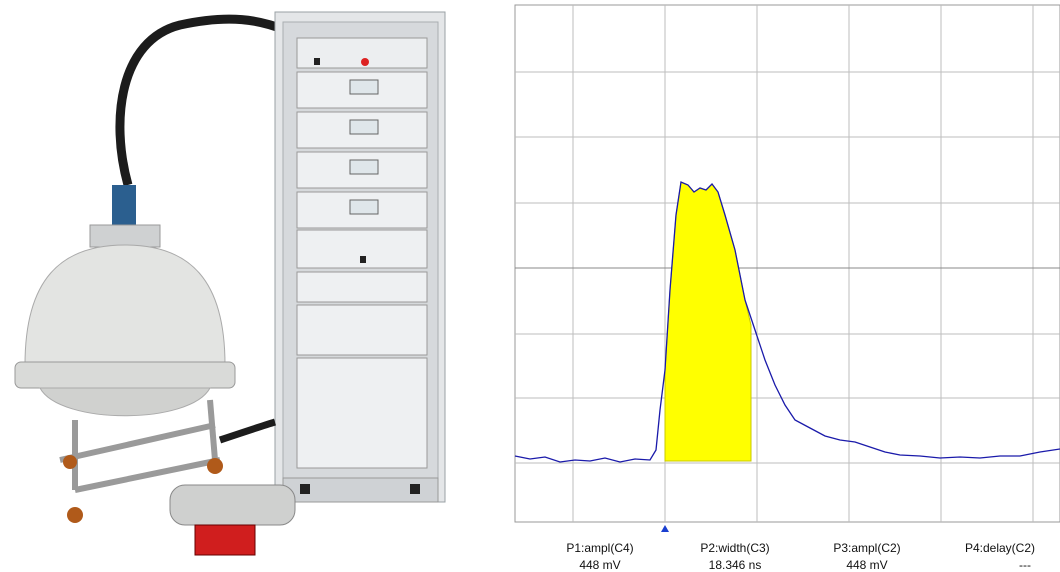 This screenshot has width=1060, height=572. Describe the element at coordinates (735, 565) in the screenshot. I see `measurement-value: 18.346 ns` at that location.